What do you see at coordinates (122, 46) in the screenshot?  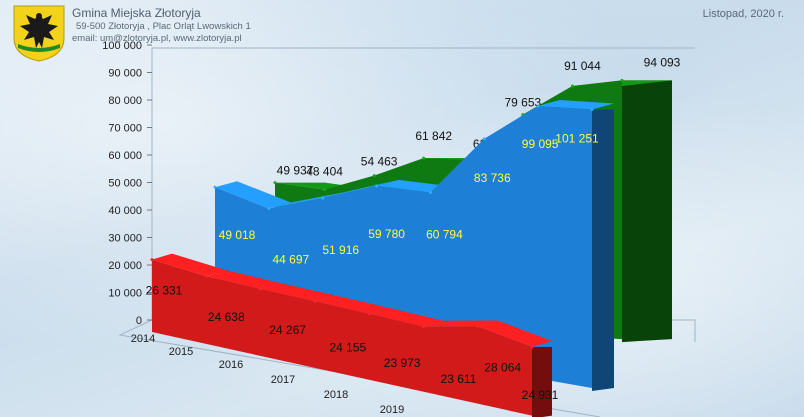 I see `y-tick-label: 100 000` at bounding box center [122, 46].